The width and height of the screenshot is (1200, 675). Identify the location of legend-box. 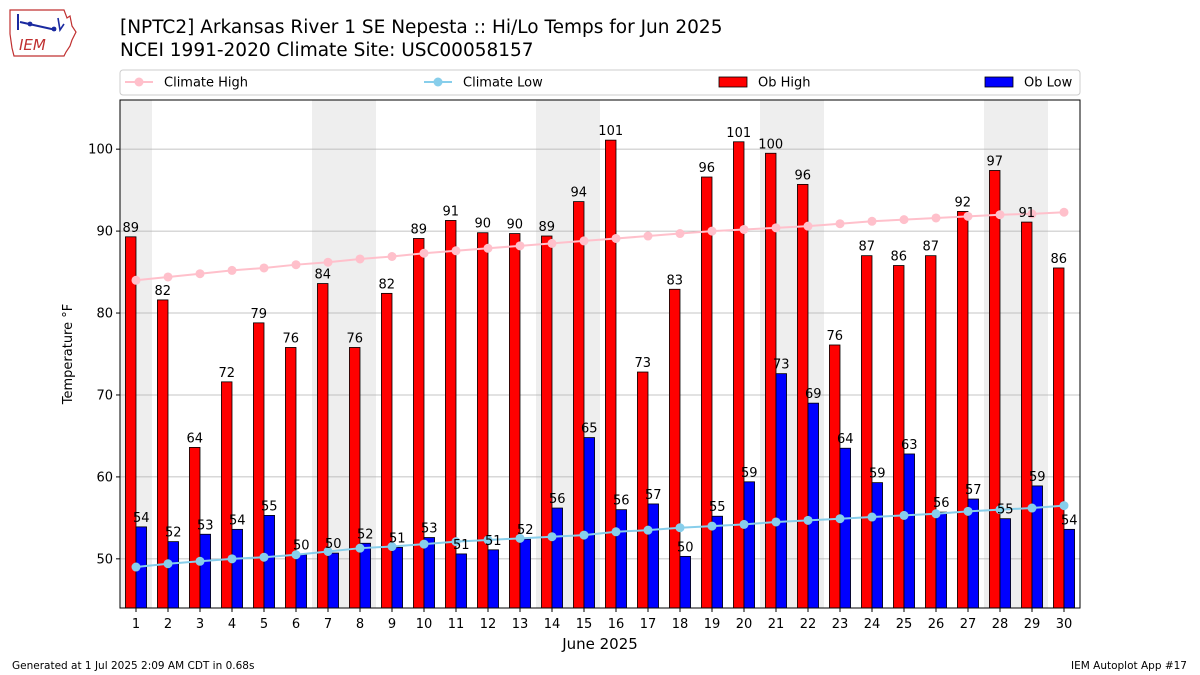
(600, 82).